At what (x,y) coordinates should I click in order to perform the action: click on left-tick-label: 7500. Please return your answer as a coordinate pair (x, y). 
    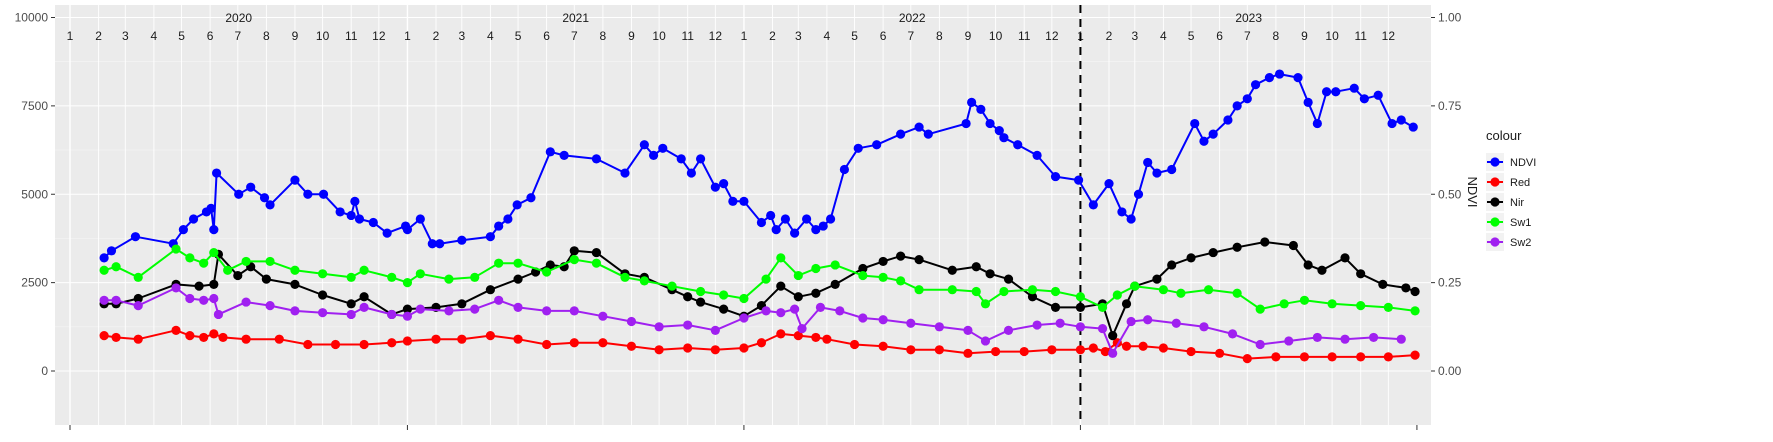
    Looking at the image, I should click on (34, 106).